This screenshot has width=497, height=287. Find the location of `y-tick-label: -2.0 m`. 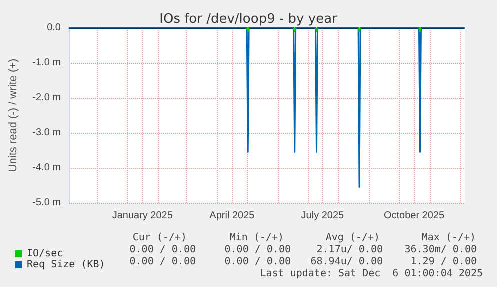

y-tick-label: -2.0 m is located at coordinates (46, 98).